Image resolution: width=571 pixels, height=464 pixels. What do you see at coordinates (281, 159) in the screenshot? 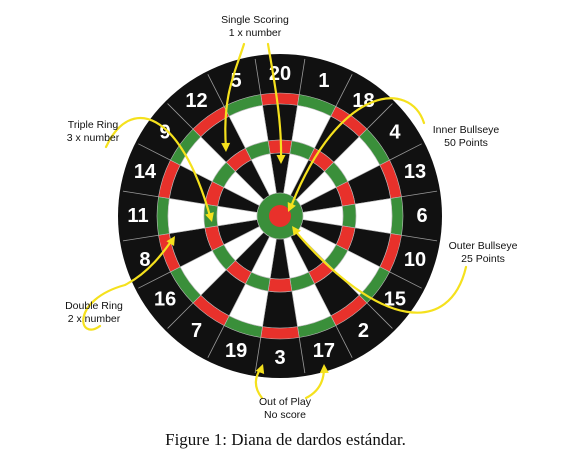
I see `single-scoring-arrowhead-right` at bounding box center [281, 159].